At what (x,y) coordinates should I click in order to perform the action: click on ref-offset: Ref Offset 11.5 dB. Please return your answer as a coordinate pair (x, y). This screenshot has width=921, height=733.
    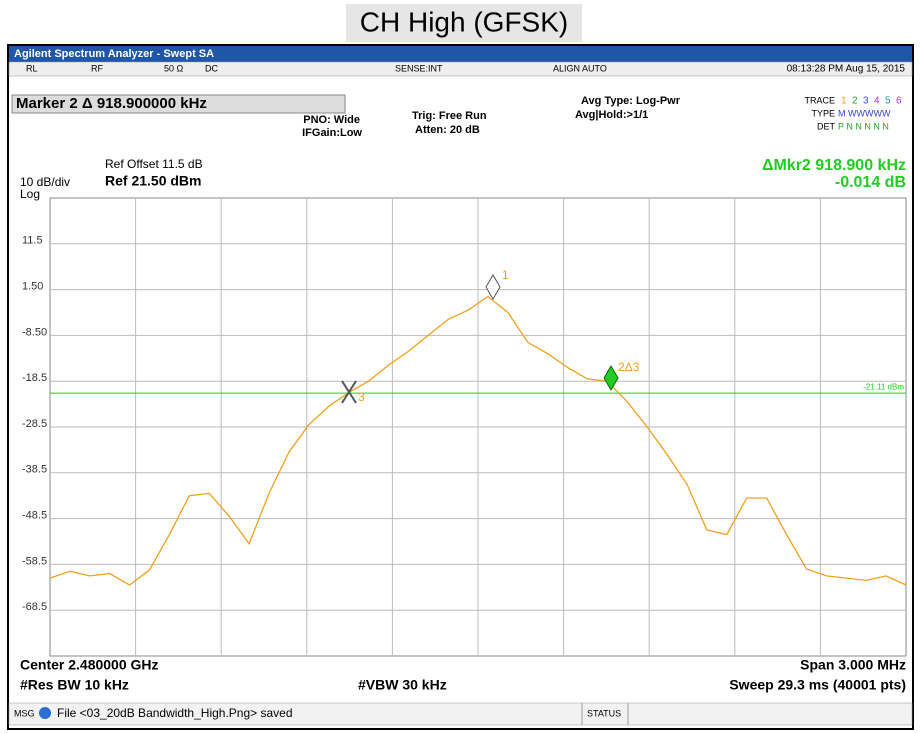
    Looking at the image, I should click on (154, 164).